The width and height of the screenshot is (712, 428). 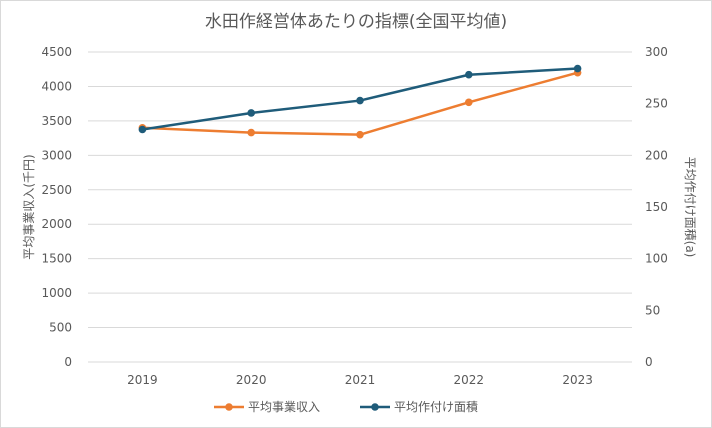 I want to click on legend-marker-income, so click(x=229, y=407).